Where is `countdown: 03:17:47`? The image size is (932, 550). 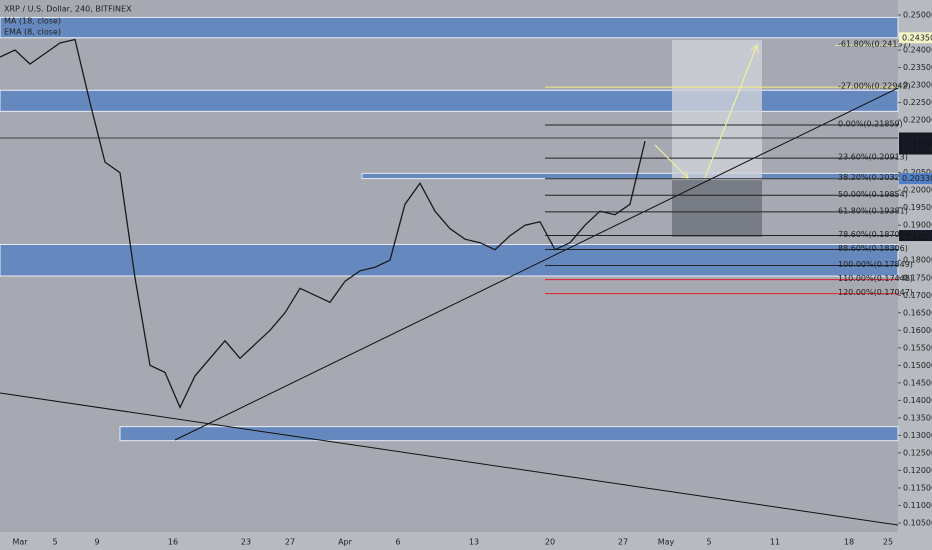
countdown: 03:17:47 is located at coordinates (917, 149).